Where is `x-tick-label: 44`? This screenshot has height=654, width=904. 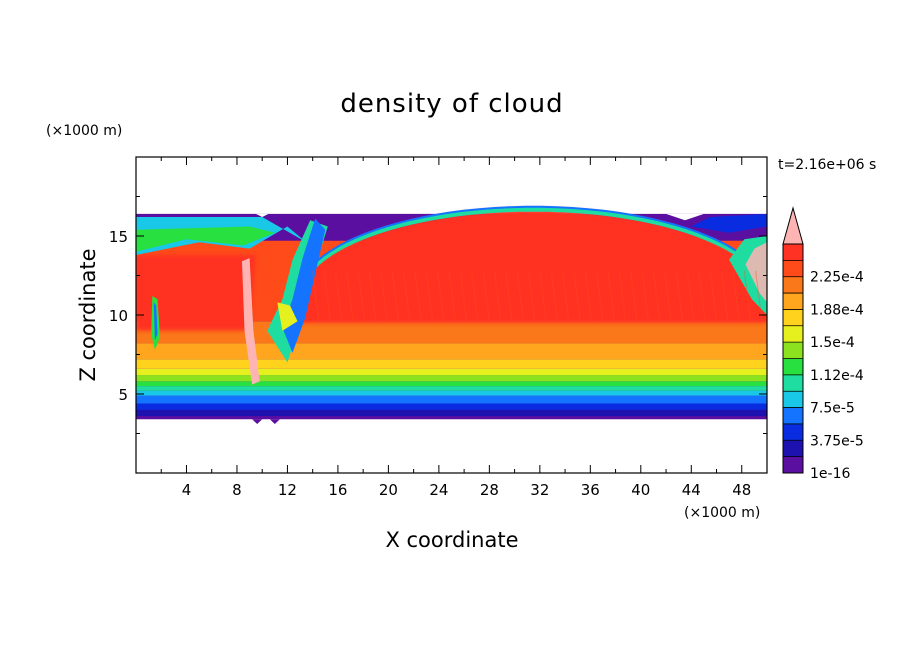
x-tick-label: 44 is located at coordinates (691, 490).